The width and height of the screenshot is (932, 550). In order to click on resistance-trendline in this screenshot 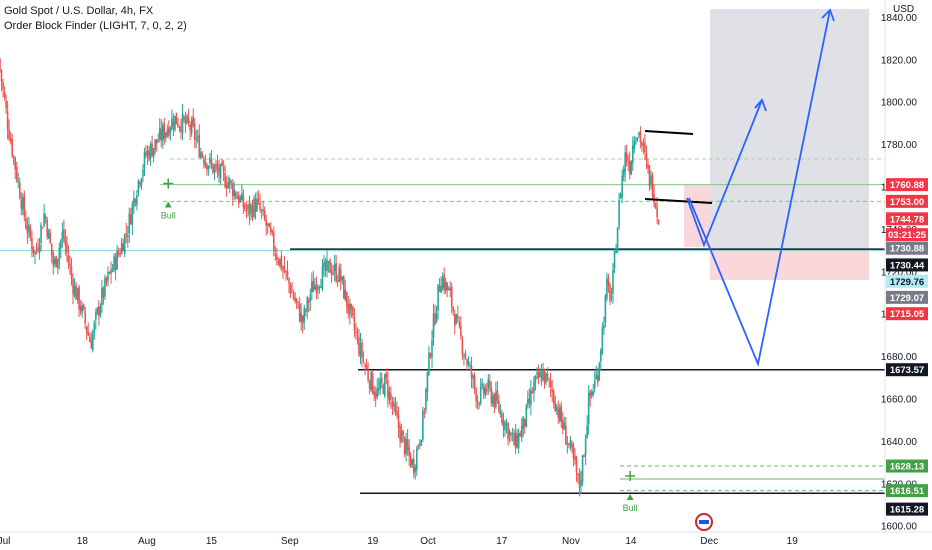, I will do `click(669, 132)`.